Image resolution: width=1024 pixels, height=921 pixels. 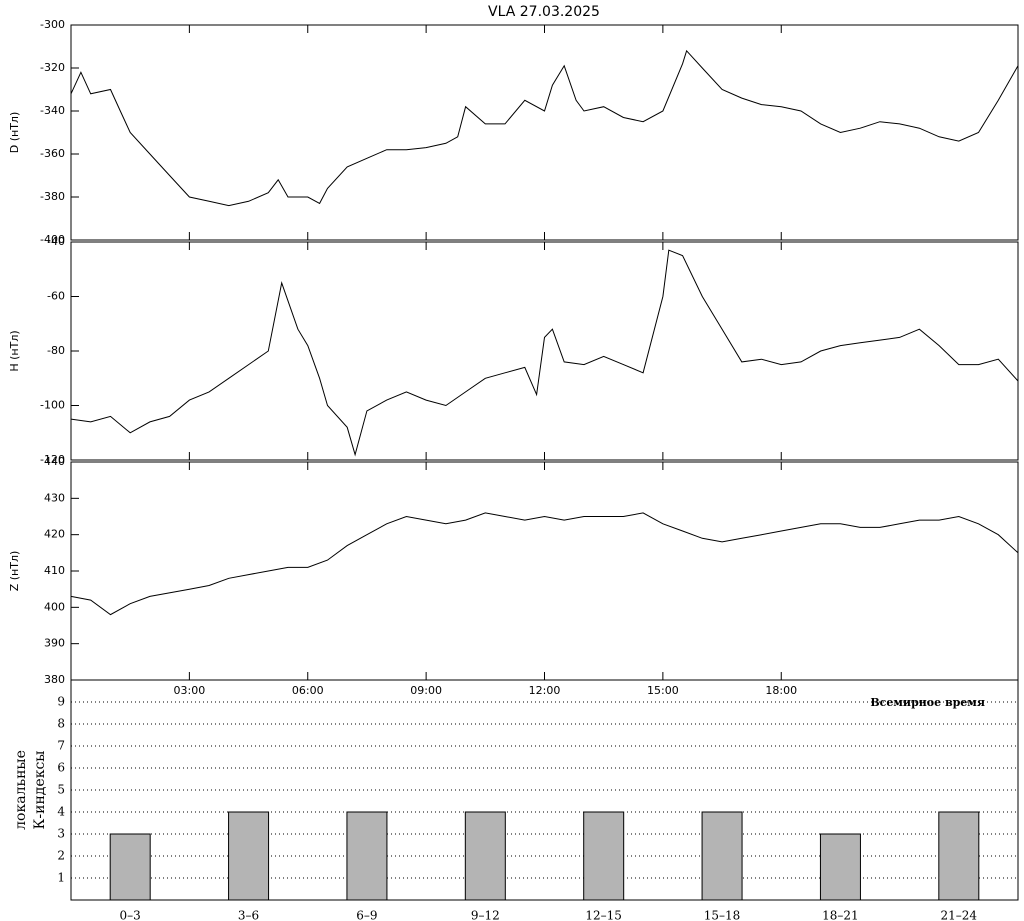 I want to click on x-tick-label: 21–24, so click(x=959, y=915).